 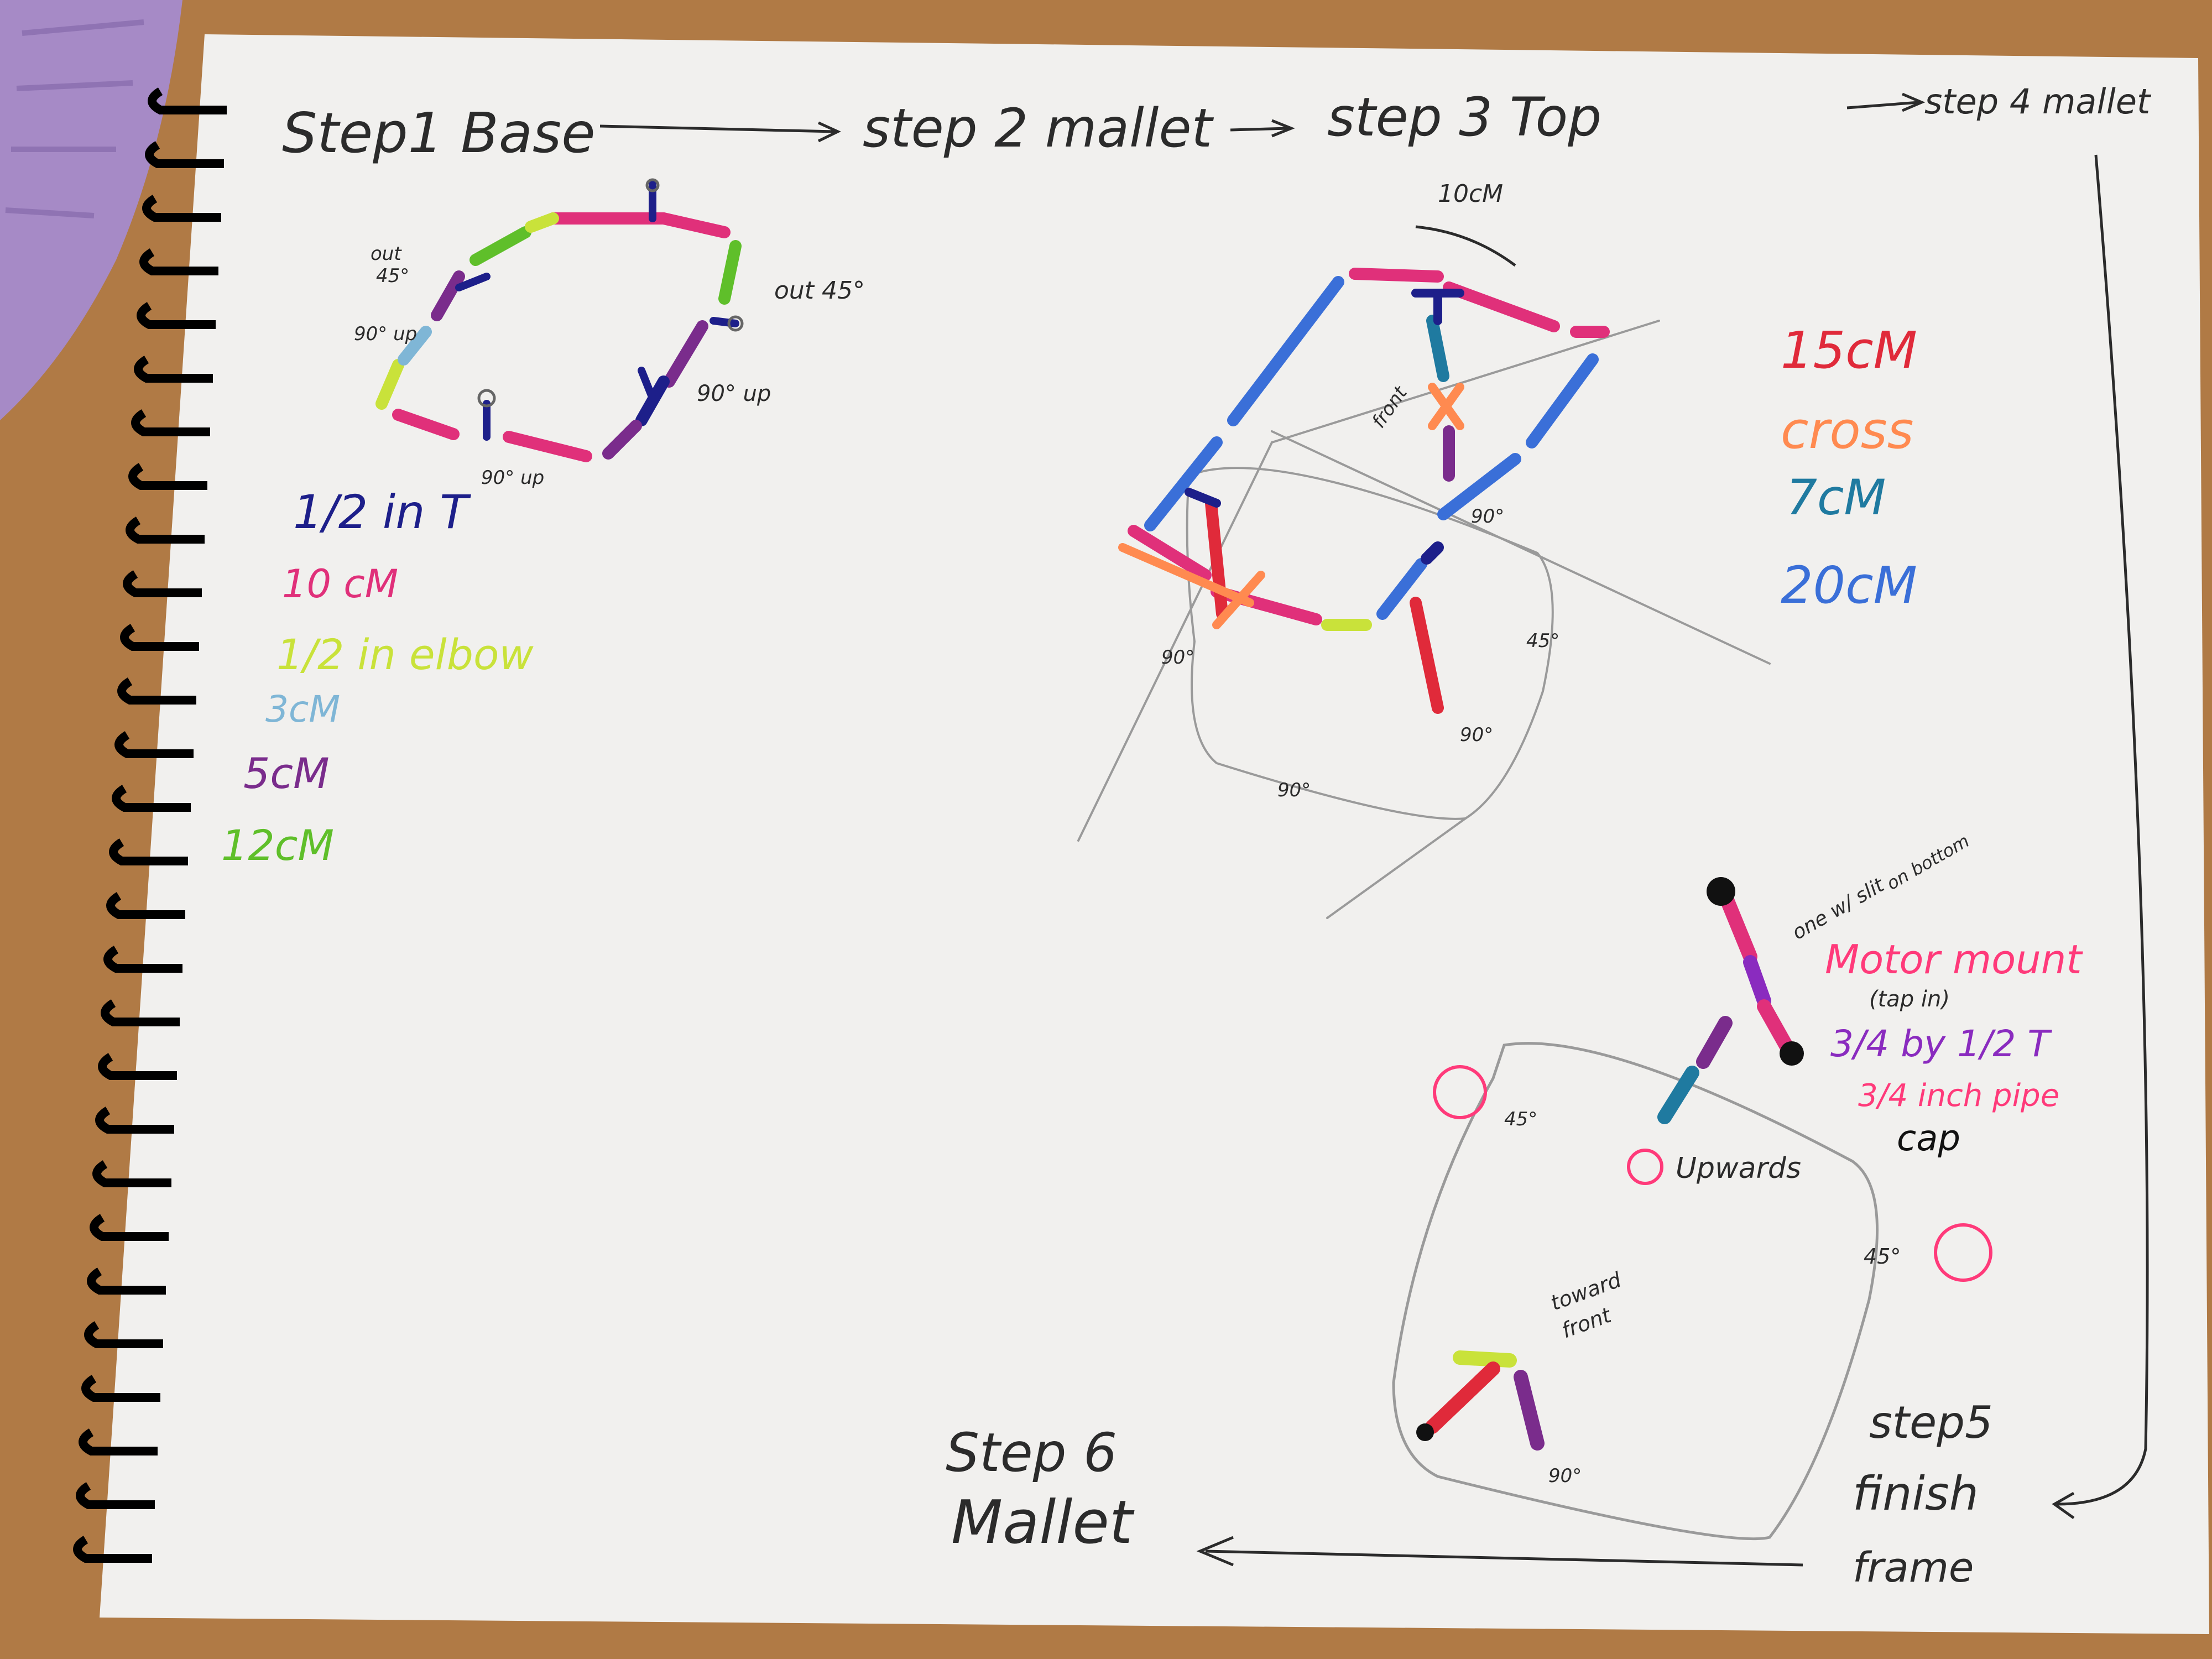 I want to click on top-note-90-mid: 90°, so click(x=1488, y=516).